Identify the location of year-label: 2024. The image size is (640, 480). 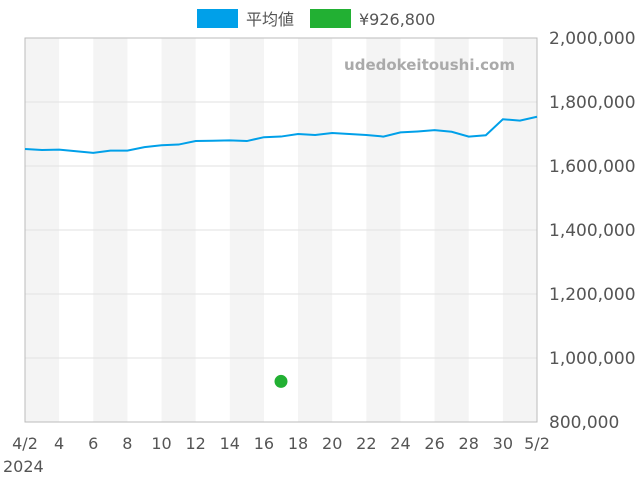
(23, 466).